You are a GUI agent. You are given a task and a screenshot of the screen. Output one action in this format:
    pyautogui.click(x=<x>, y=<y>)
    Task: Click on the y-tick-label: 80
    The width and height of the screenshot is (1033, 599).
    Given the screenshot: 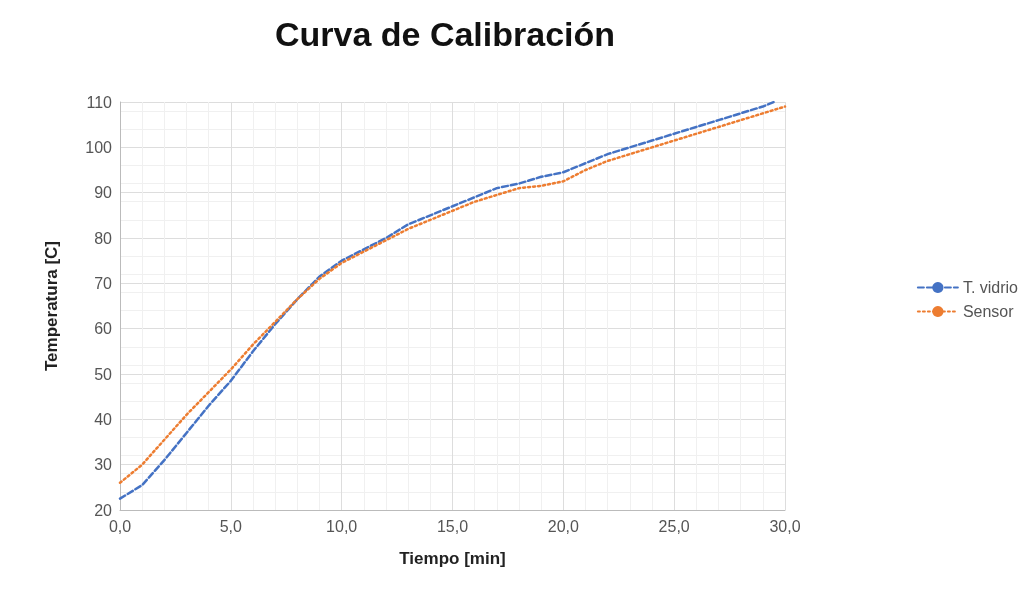 What is the action you would take?
    pyautogui.click(x=103, y=238)
    